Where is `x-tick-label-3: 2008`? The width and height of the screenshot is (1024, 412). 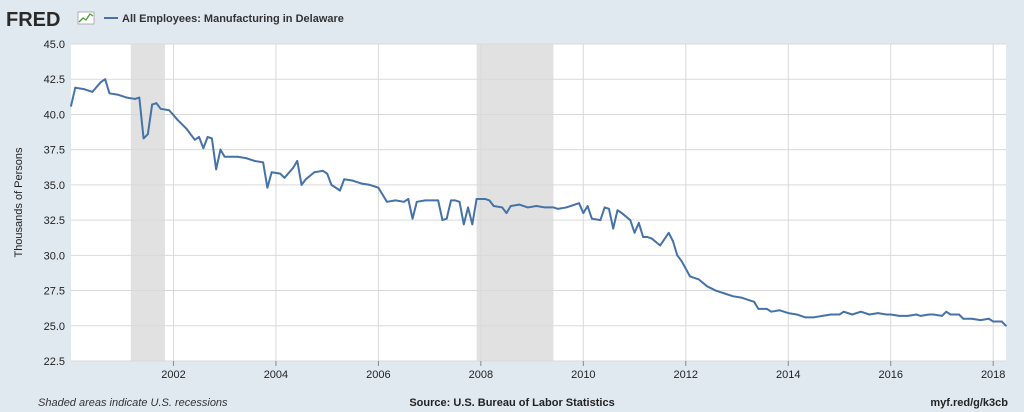
x-tick-label-3: 2008 is located at coordinates (481, 375).